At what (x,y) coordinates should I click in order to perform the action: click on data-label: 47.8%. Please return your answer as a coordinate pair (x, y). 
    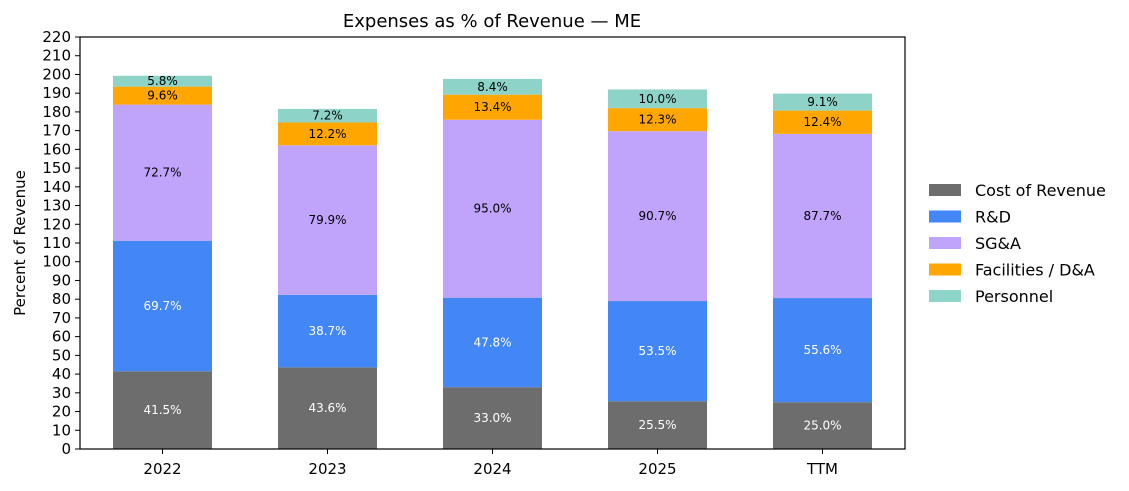
    Looking at the image, I should click on (492, 342).